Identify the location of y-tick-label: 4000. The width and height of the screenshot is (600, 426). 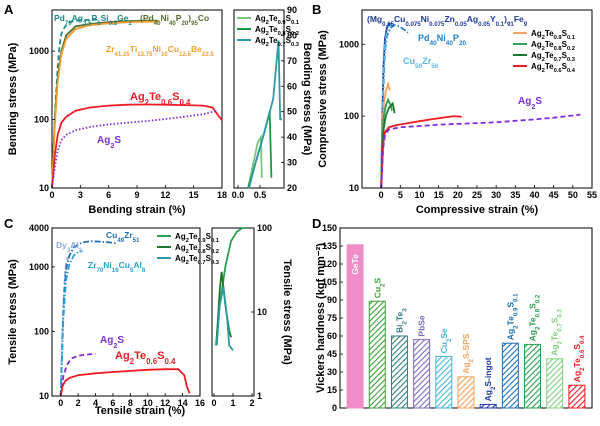
(39, 228).